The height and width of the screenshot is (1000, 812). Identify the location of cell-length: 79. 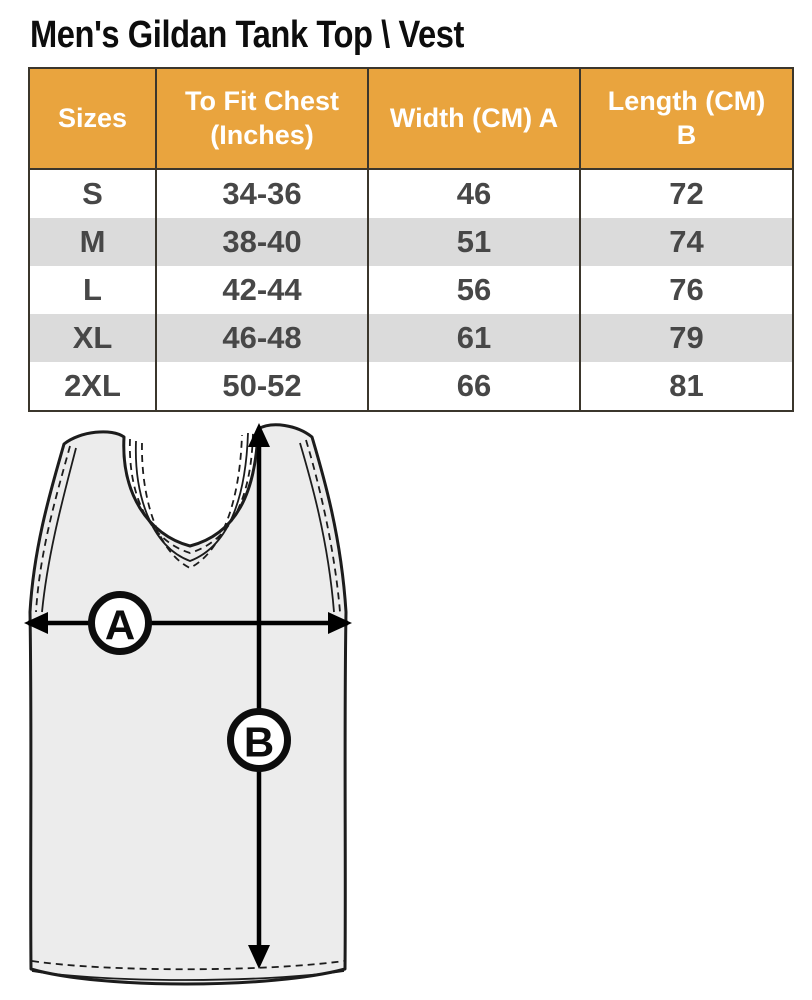
(686, 337).